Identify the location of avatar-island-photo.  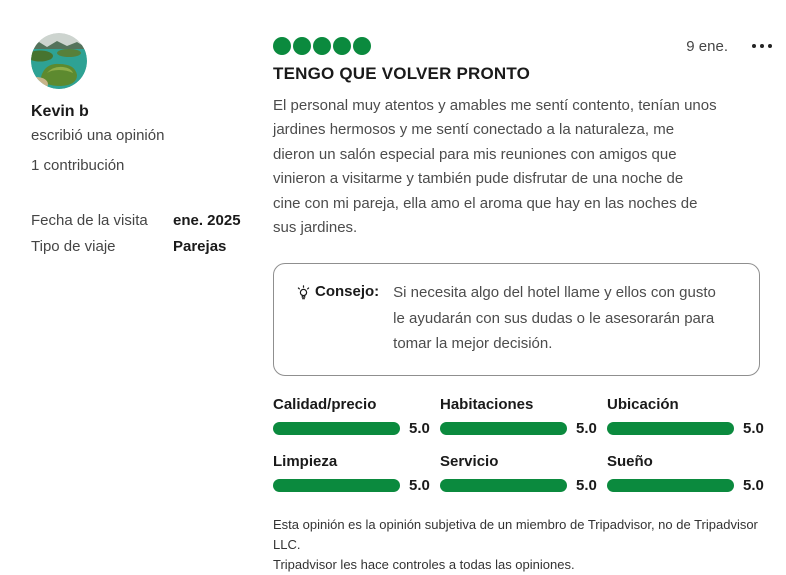
(59, 61).